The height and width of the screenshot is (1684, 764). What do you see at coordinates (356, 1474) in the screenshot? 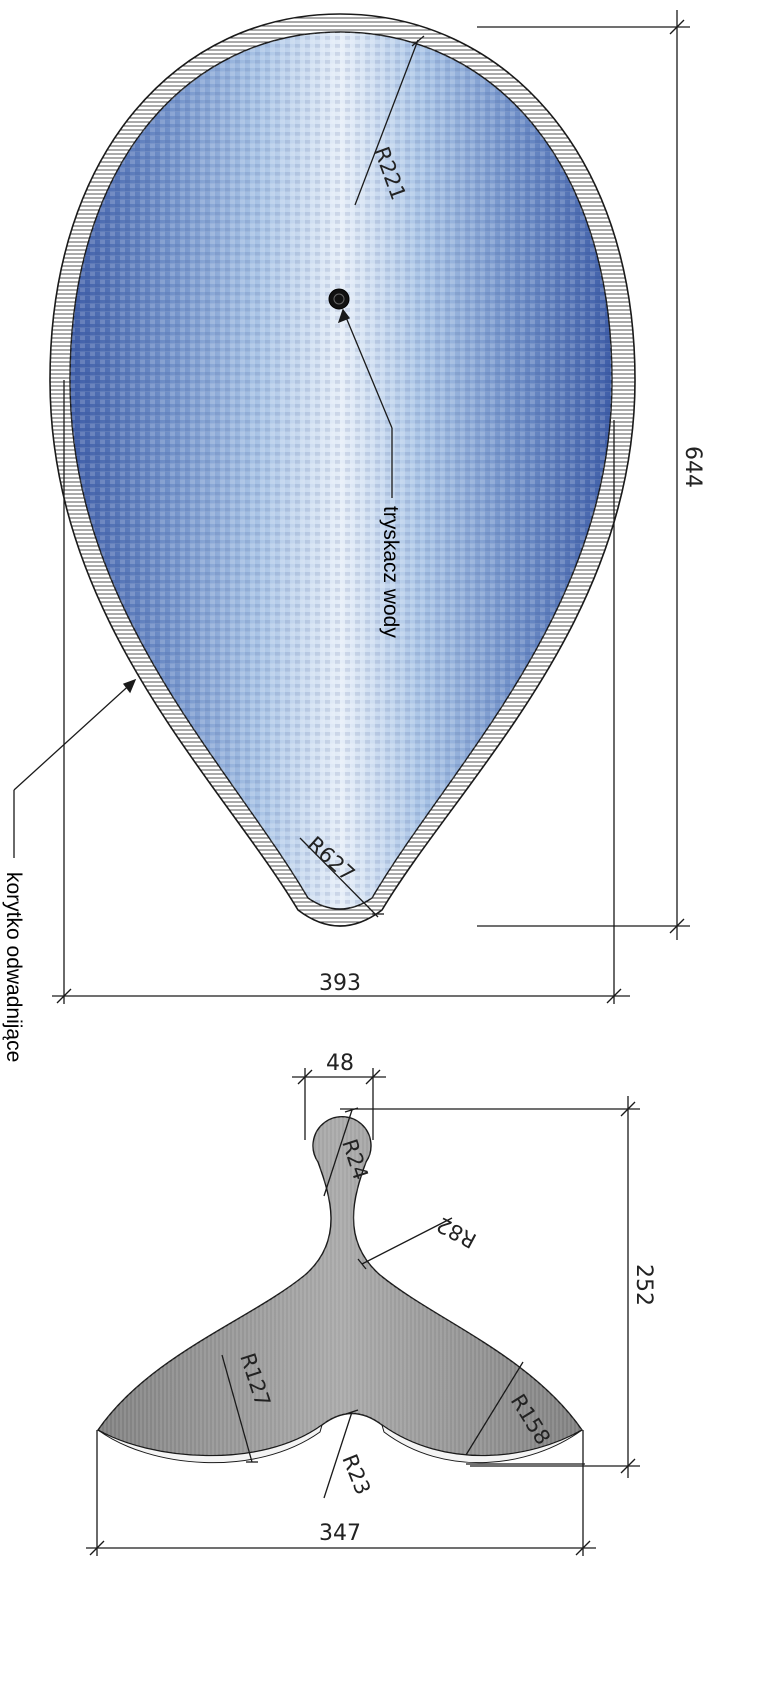
I see `radius-r23-label: R23` at bounding box center [356, 1474].